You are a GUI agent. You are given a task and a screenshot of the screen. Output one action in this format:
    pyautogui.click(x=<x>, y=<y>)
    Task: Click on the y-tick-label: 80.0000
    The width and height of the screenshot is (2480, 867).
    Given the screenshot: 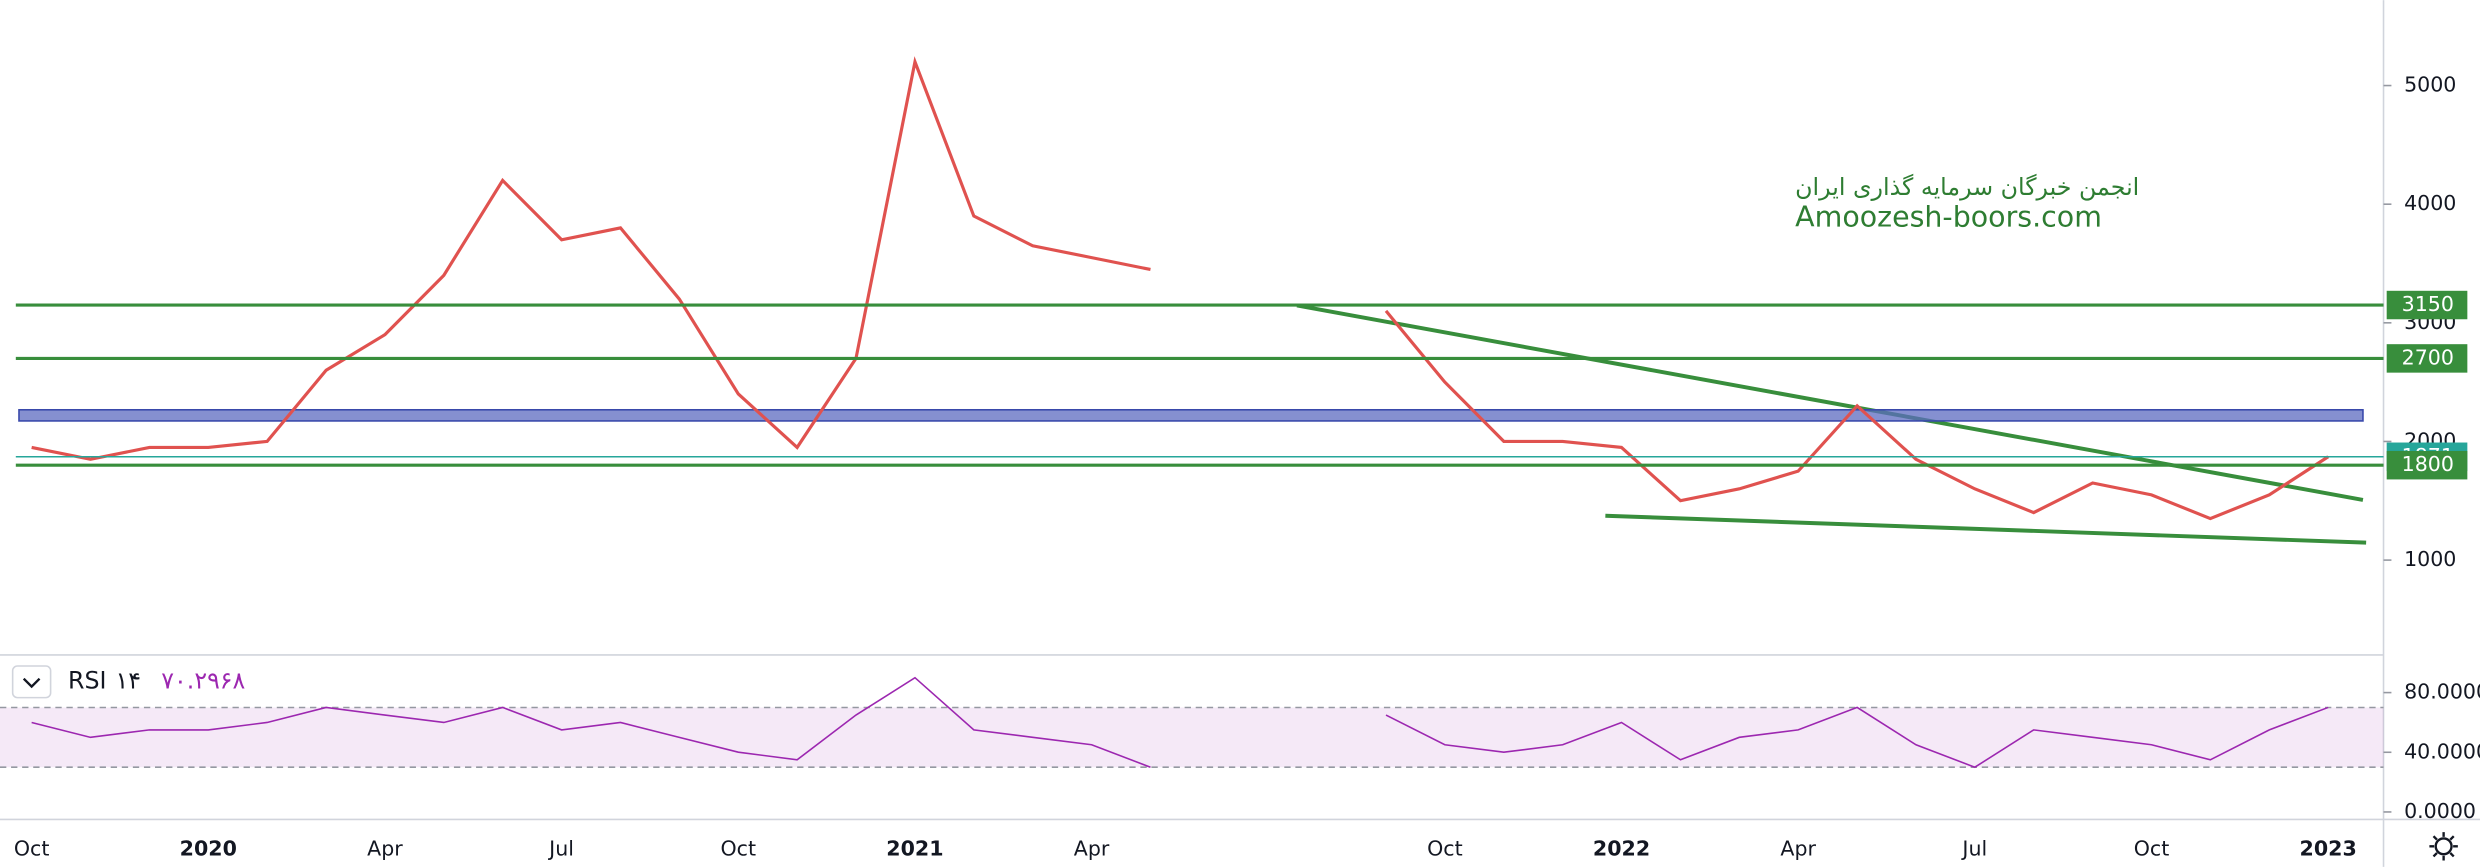 What is the action you would take?
    pyautogui.click(x=2442, y=692)
    